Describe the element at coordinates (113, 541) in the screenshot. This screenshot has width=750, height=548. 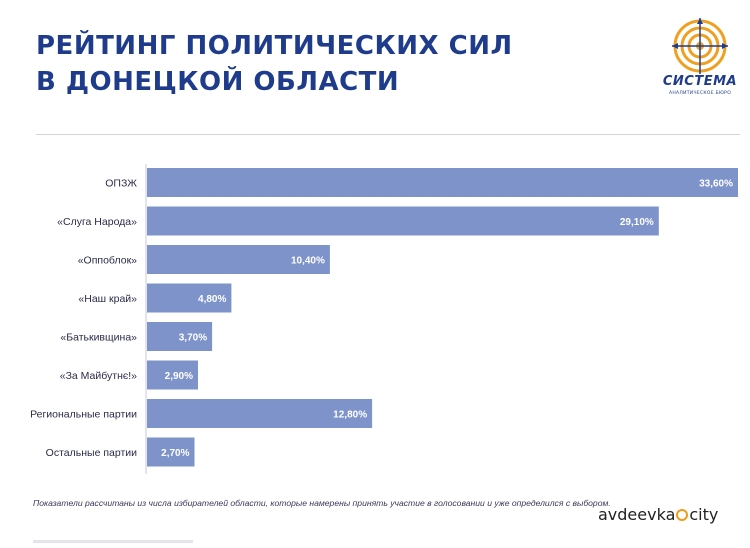
I see `footnote-faint-line` at that location.